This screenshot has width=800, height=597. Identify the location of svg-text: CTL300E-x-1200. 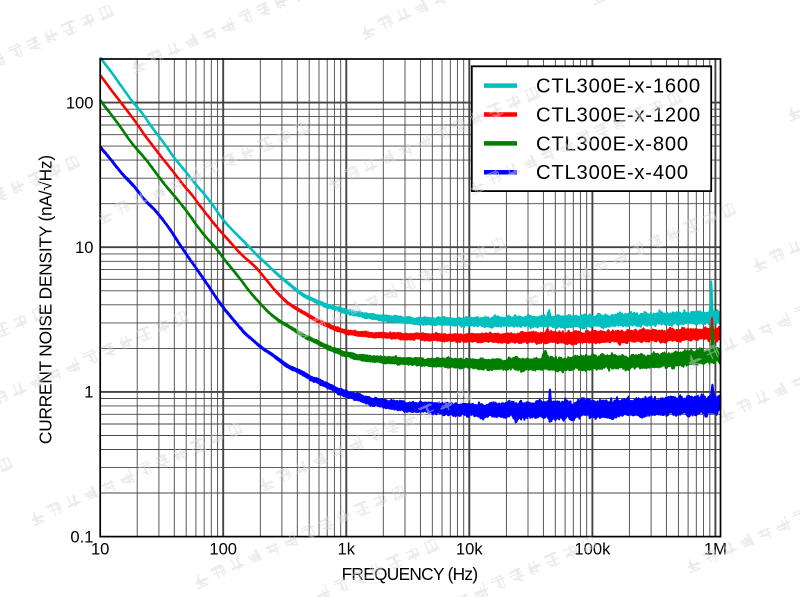
(618, 115).